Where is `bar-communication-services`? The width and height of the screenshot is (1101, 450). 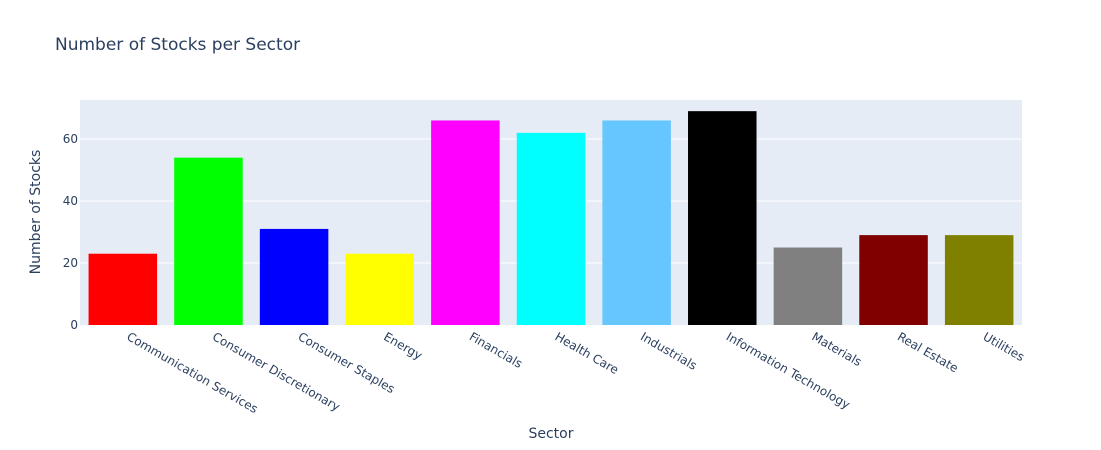
bar-communication-services is located at coordinates (123, 289).